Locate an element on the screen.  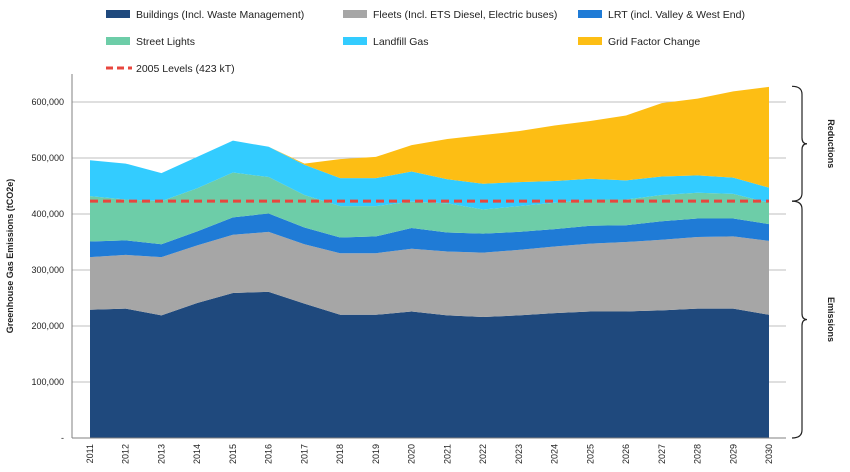
area-street-lights is located at coordinates (429, 208).